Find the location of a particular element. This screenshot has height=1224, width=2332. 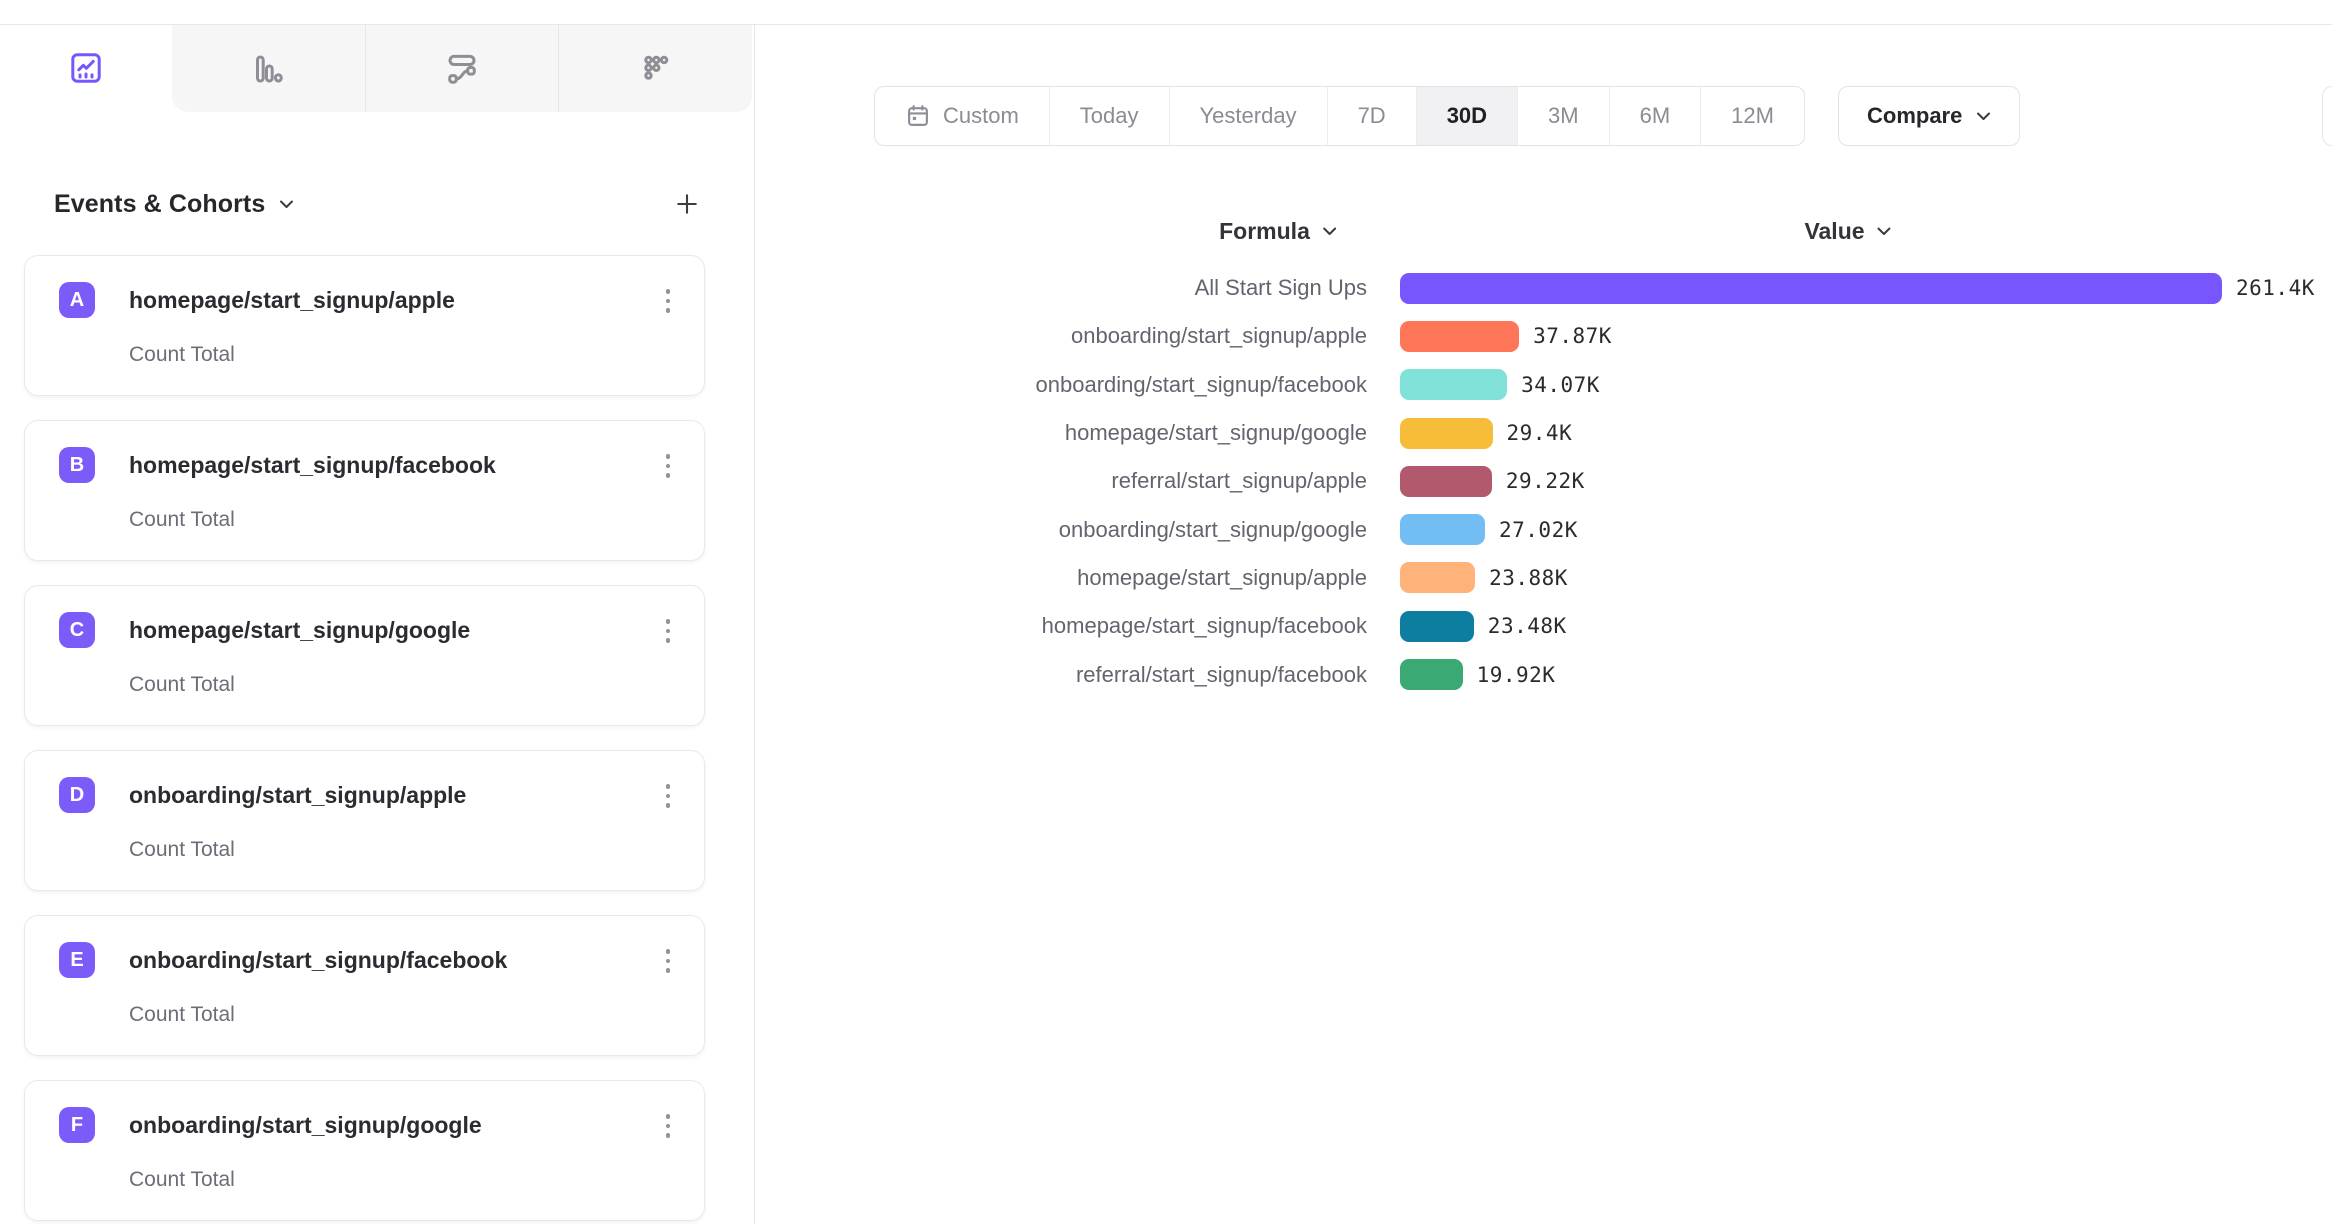

event-name: homepage/start_signup/apple is located at coordinates (292, 300).